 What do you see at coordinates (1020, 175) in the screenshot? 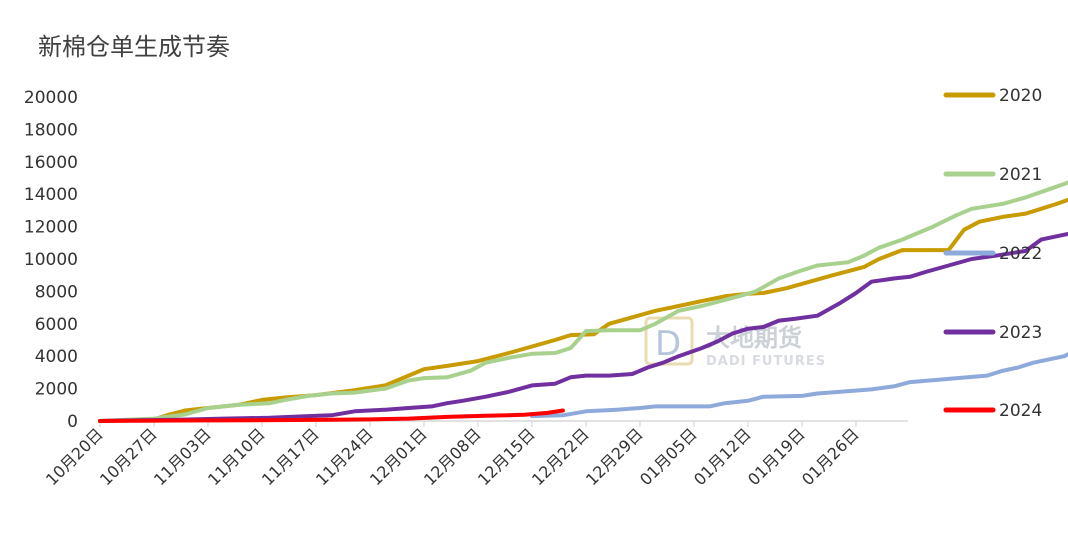
I see `legend-label-2021: 2021` at bounding box center [1020, 175].